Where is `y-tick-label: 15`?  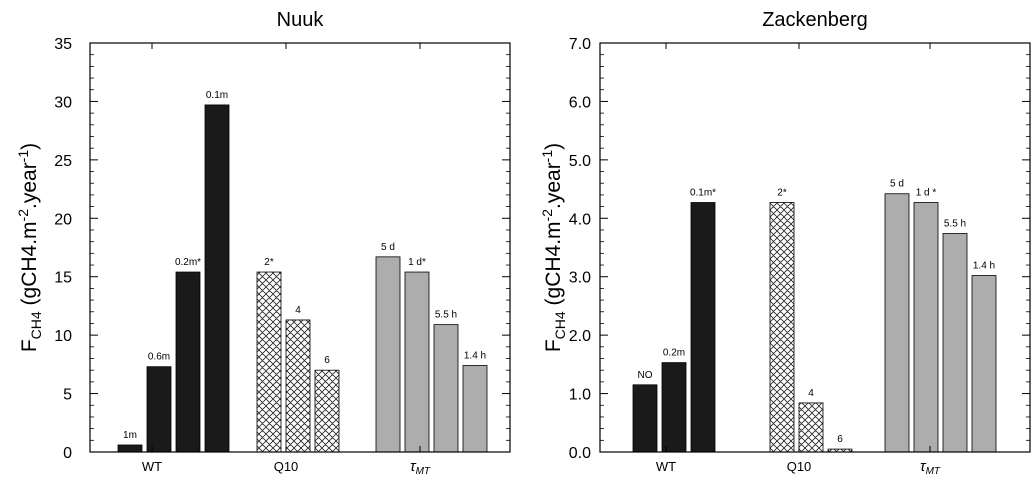 y-tick-label: 15 is located at coordinates (63, 278).